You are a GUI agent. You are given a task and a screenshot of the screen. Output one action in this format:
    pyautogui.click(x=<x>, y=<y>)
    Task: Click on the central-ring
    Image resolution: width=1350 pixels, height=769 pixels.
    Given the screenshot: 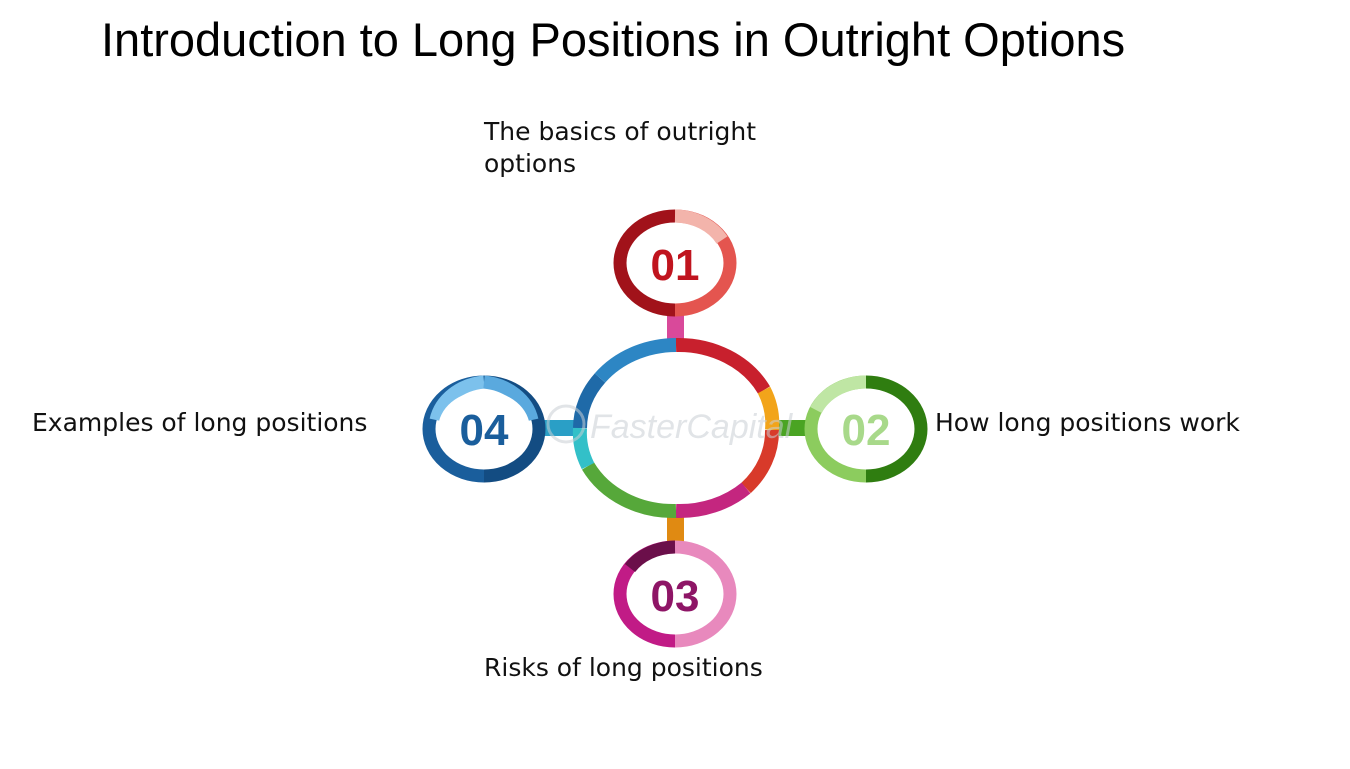 What is the action you would take?
    pyautogui.click(x=676, y=428)
    